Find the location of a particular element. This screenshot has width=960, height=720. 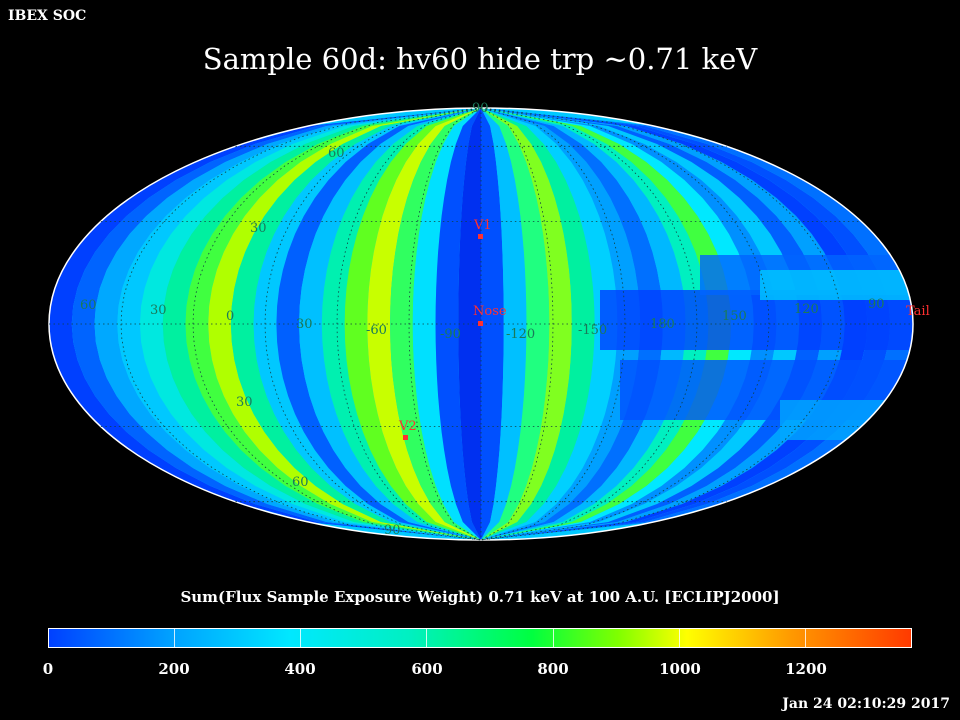

marker-nose is located at coordinates (480, 323).